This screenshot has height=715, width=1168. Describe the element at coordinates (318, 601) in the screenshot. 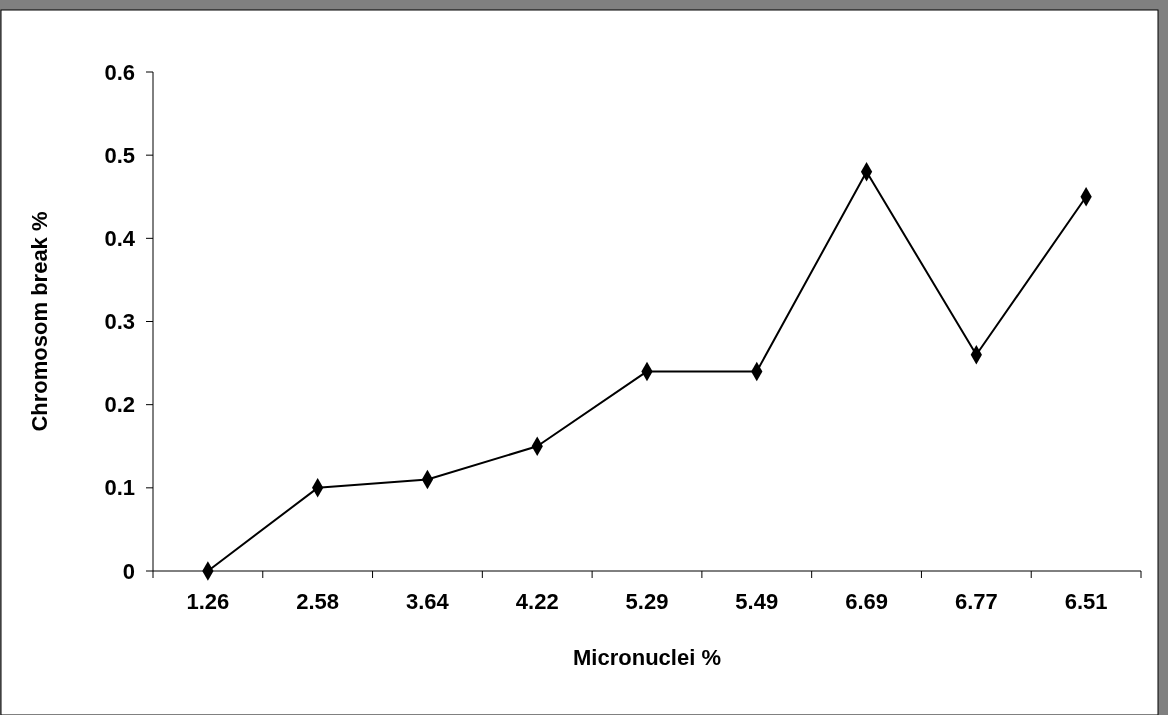

I see `x-tick-label: 2.58` at that location.